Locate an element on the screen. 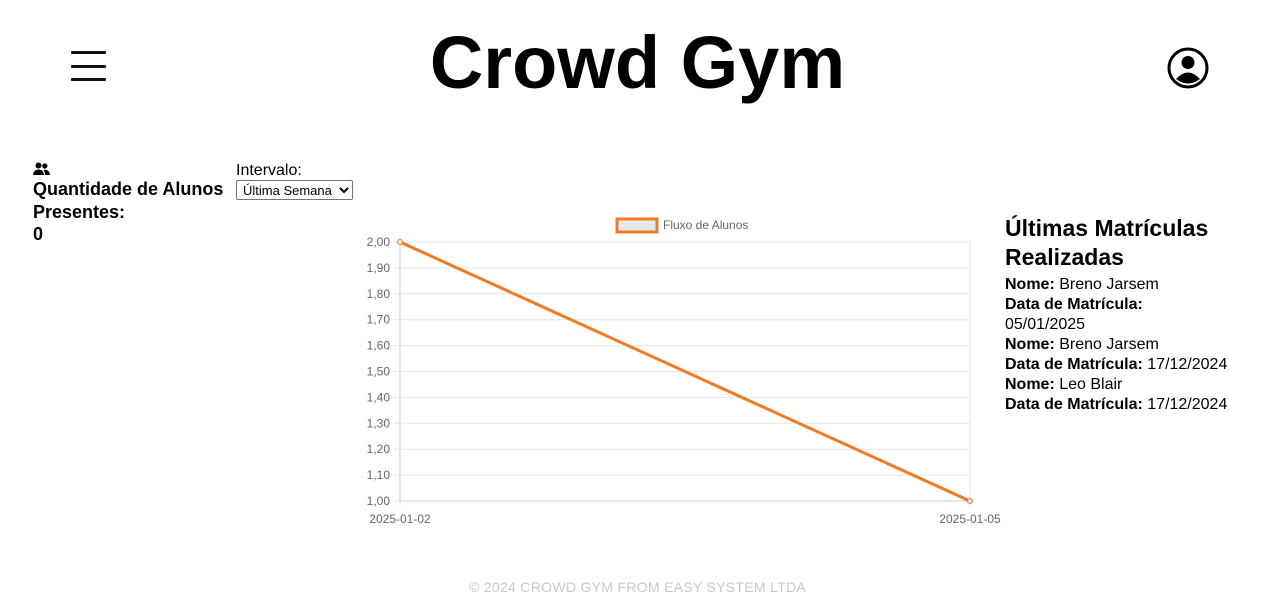  y-tick-label: 1,30 is located at coordinates (379, 423).